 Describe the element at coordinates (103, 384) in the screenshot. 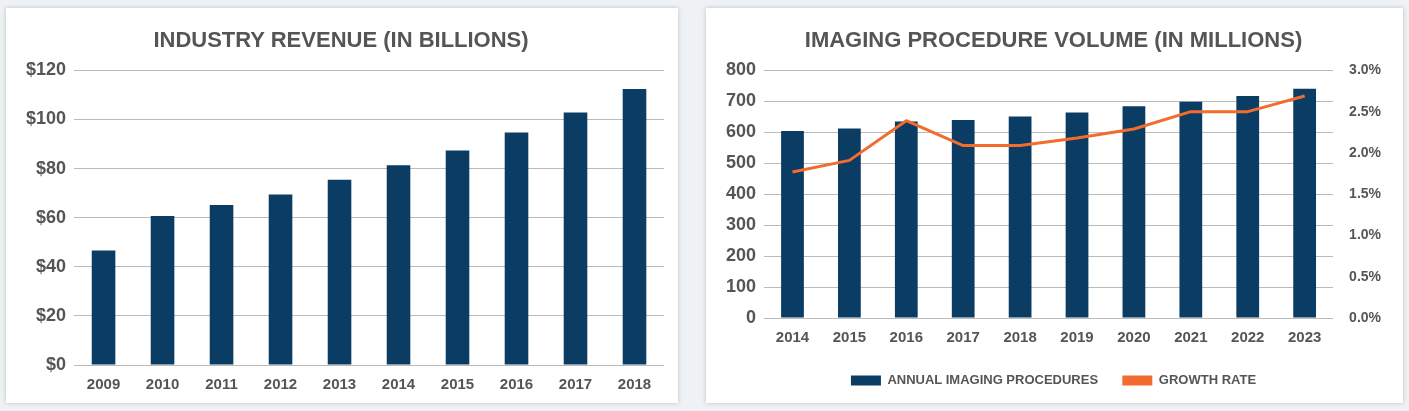

I see `x-tick-label: 2009` at that location.